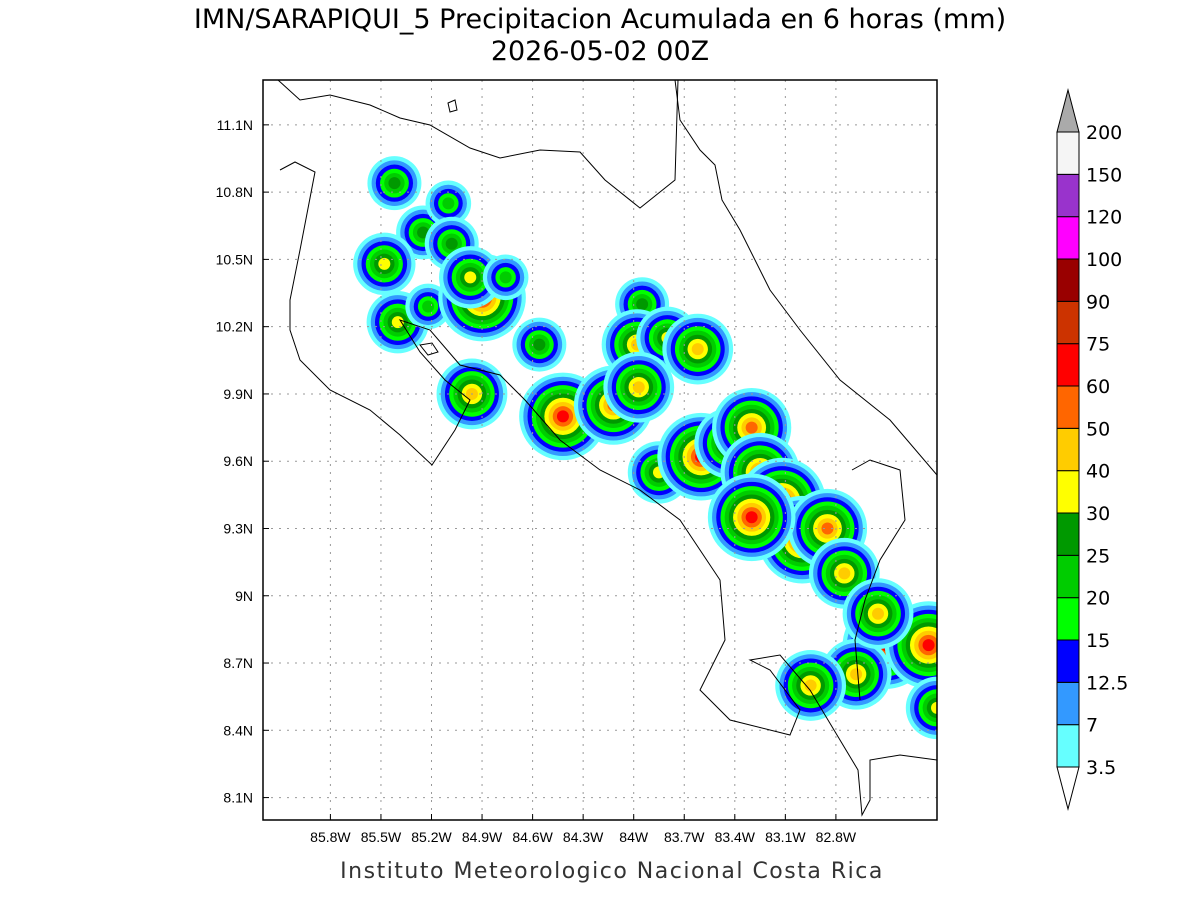 This screenshot has width=1200, height=900. Describe the element at coordinates (429, 349) in the screenshot. I see `island-nicoya` at that location.